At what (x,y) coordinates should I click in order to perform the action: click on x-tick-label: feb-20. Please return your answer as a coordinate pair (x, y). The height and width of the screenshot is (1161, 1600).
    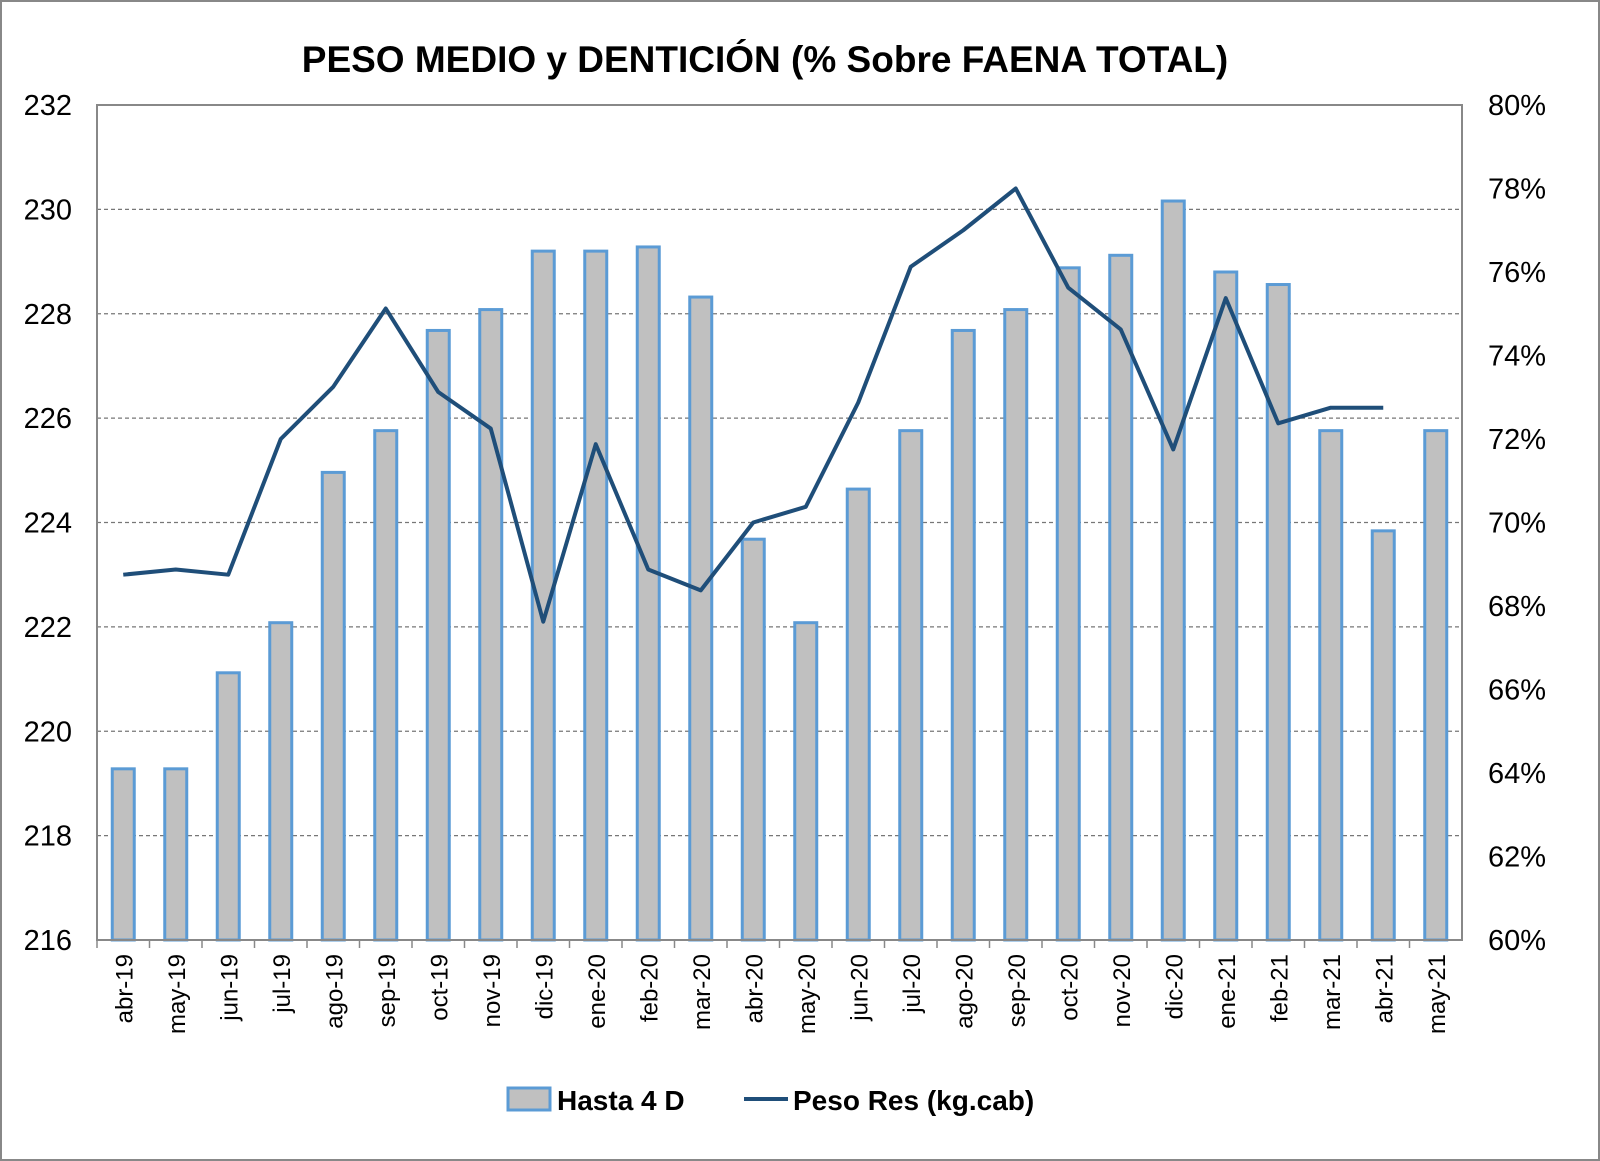
    Looking at the image, I should click on (649, 988).